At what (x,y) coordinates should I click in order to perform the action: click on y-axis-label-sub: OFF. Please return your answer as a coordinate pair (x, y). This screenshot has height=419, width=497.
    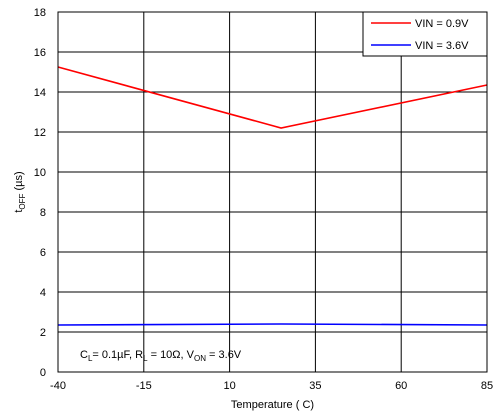
    Looking at the image, I should click on (22, 201).